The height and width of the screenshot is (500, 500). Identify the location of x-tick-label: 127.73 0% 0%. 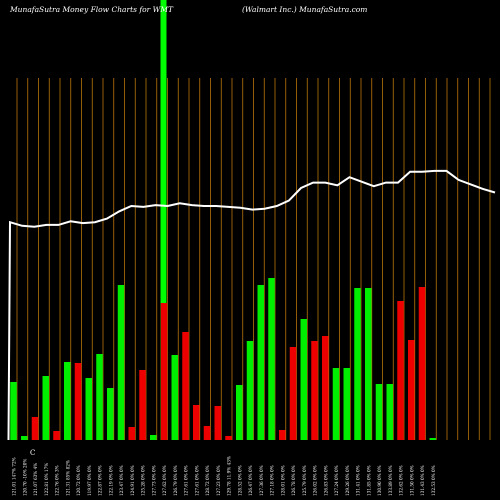
(153, 480).